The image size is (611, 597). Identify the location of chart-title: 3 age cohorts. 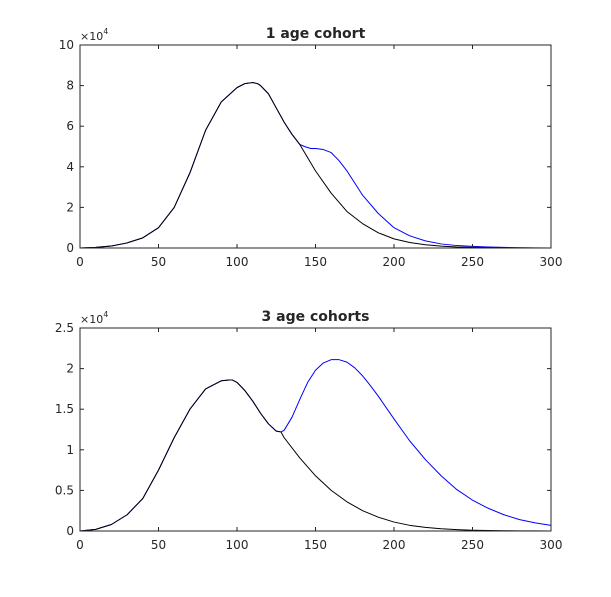
(316, 317).